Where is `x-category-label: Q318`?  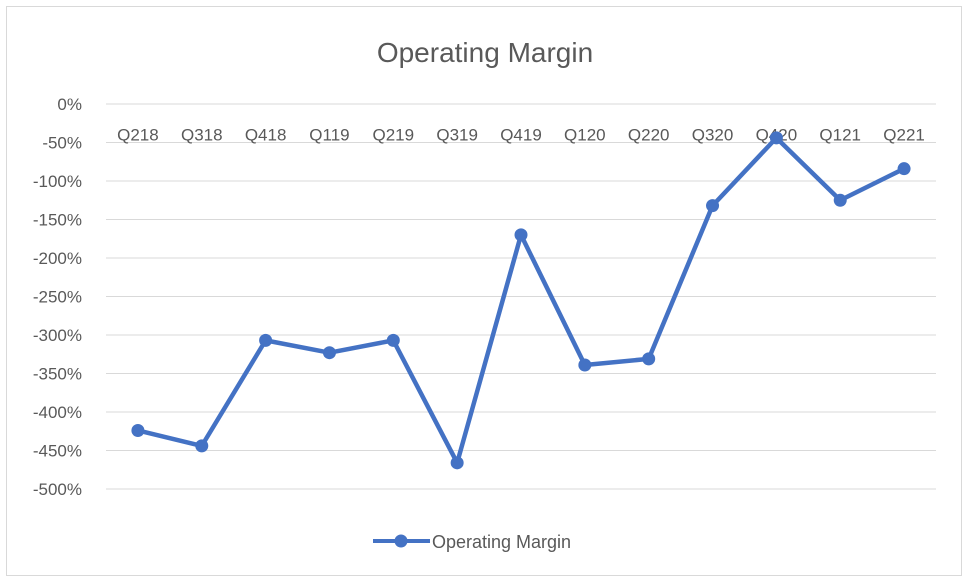
x-category-label: Q318 is located at coordinates (202, 135).